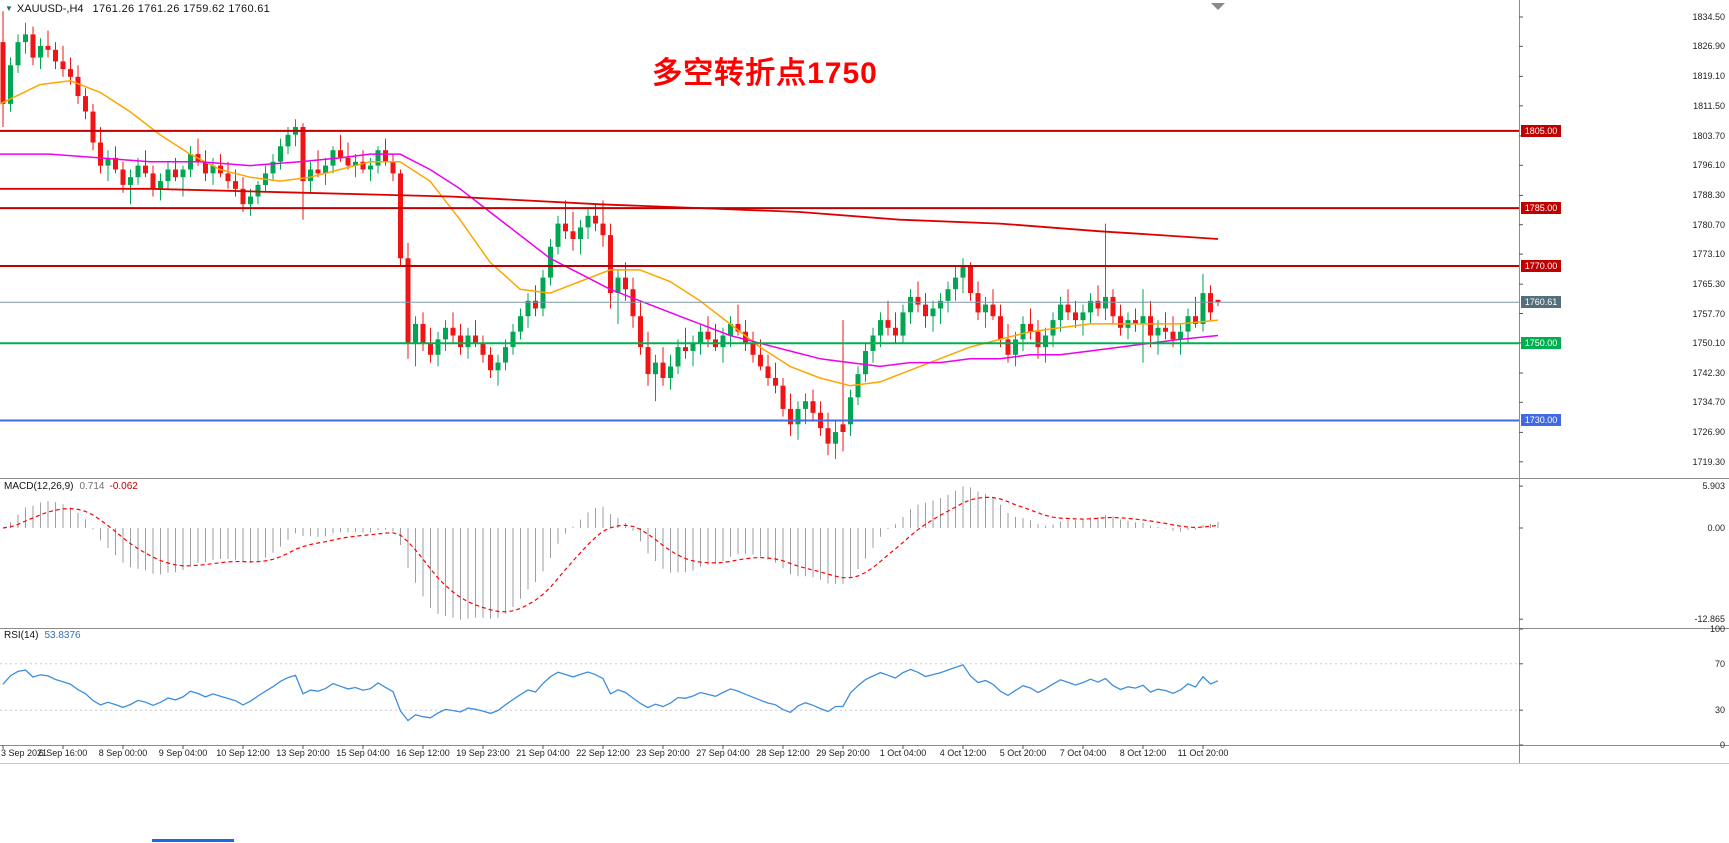  I want to click on bottom-blue-line, so click(193, 840).